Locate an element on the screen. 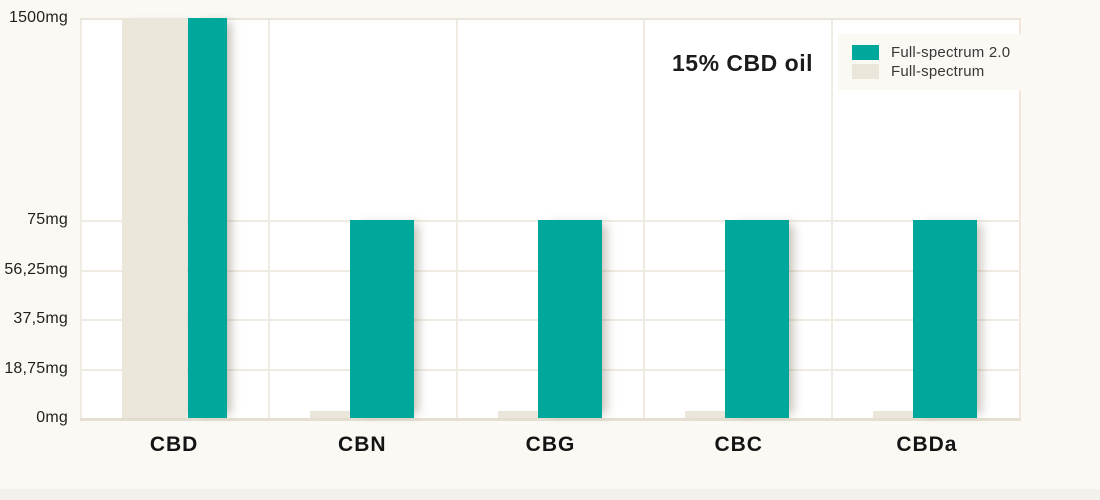  bar-full-spectrum-cbg is located at coordinates (530, 414).